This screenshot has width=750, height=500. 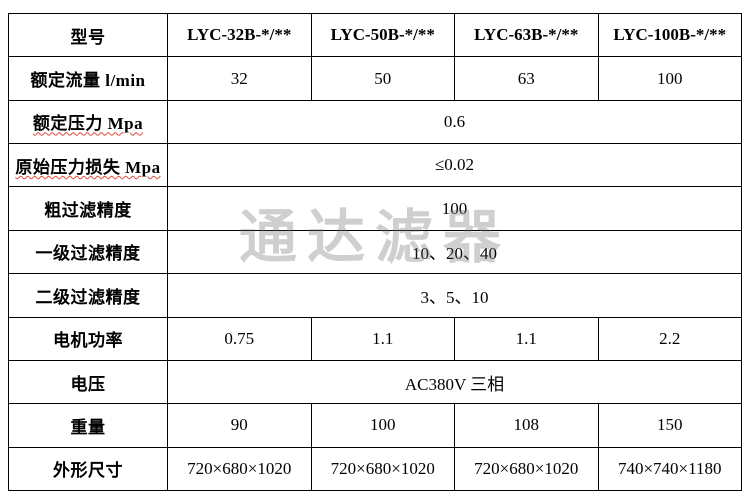 What do you see at coordinates (454, 122) in the screenshot?
I see `row-value-merged: 0.6` at bounding box center [454, 122].